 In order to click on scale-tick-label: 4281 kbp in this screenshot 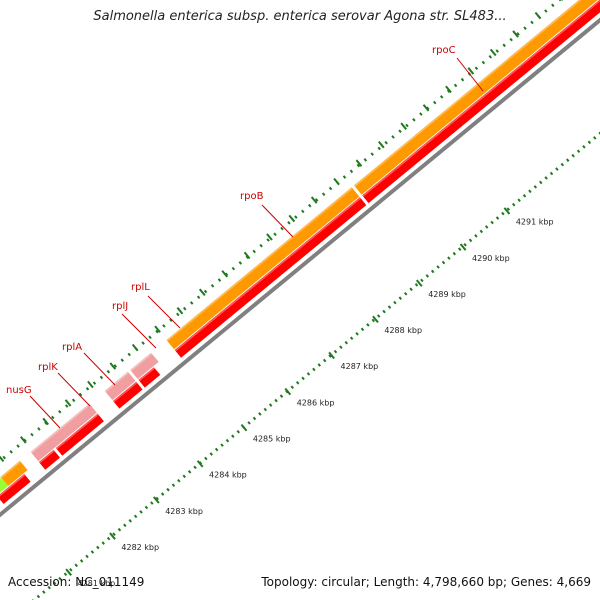, I will do `click(97, 583)`.